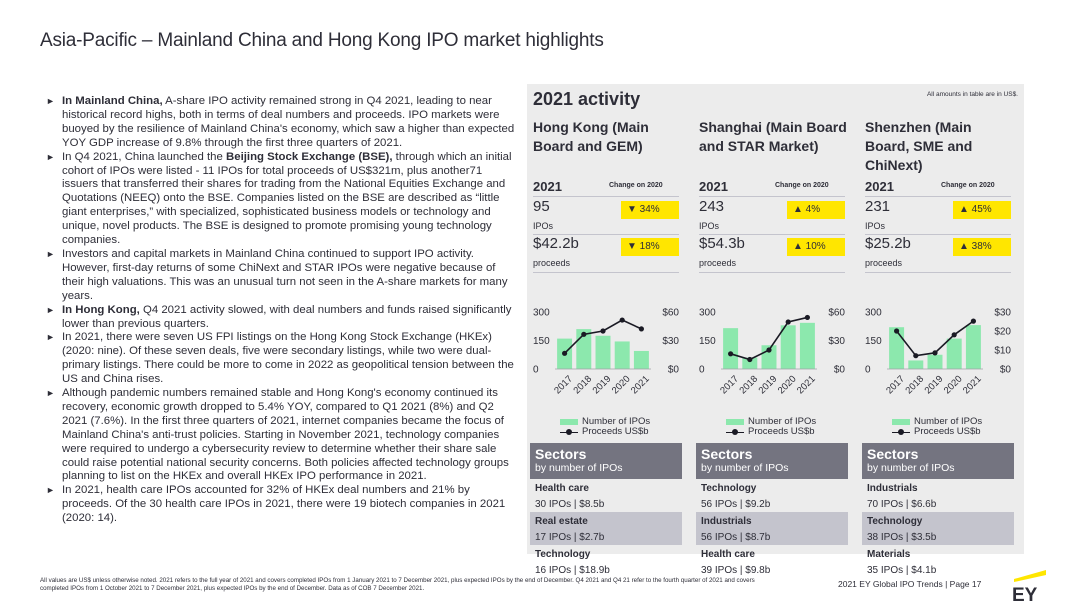  Describe the element at coordinates (736, 537) in the screenshot. I see `sector-value: 56 IPOs | $8.7b` at that location.